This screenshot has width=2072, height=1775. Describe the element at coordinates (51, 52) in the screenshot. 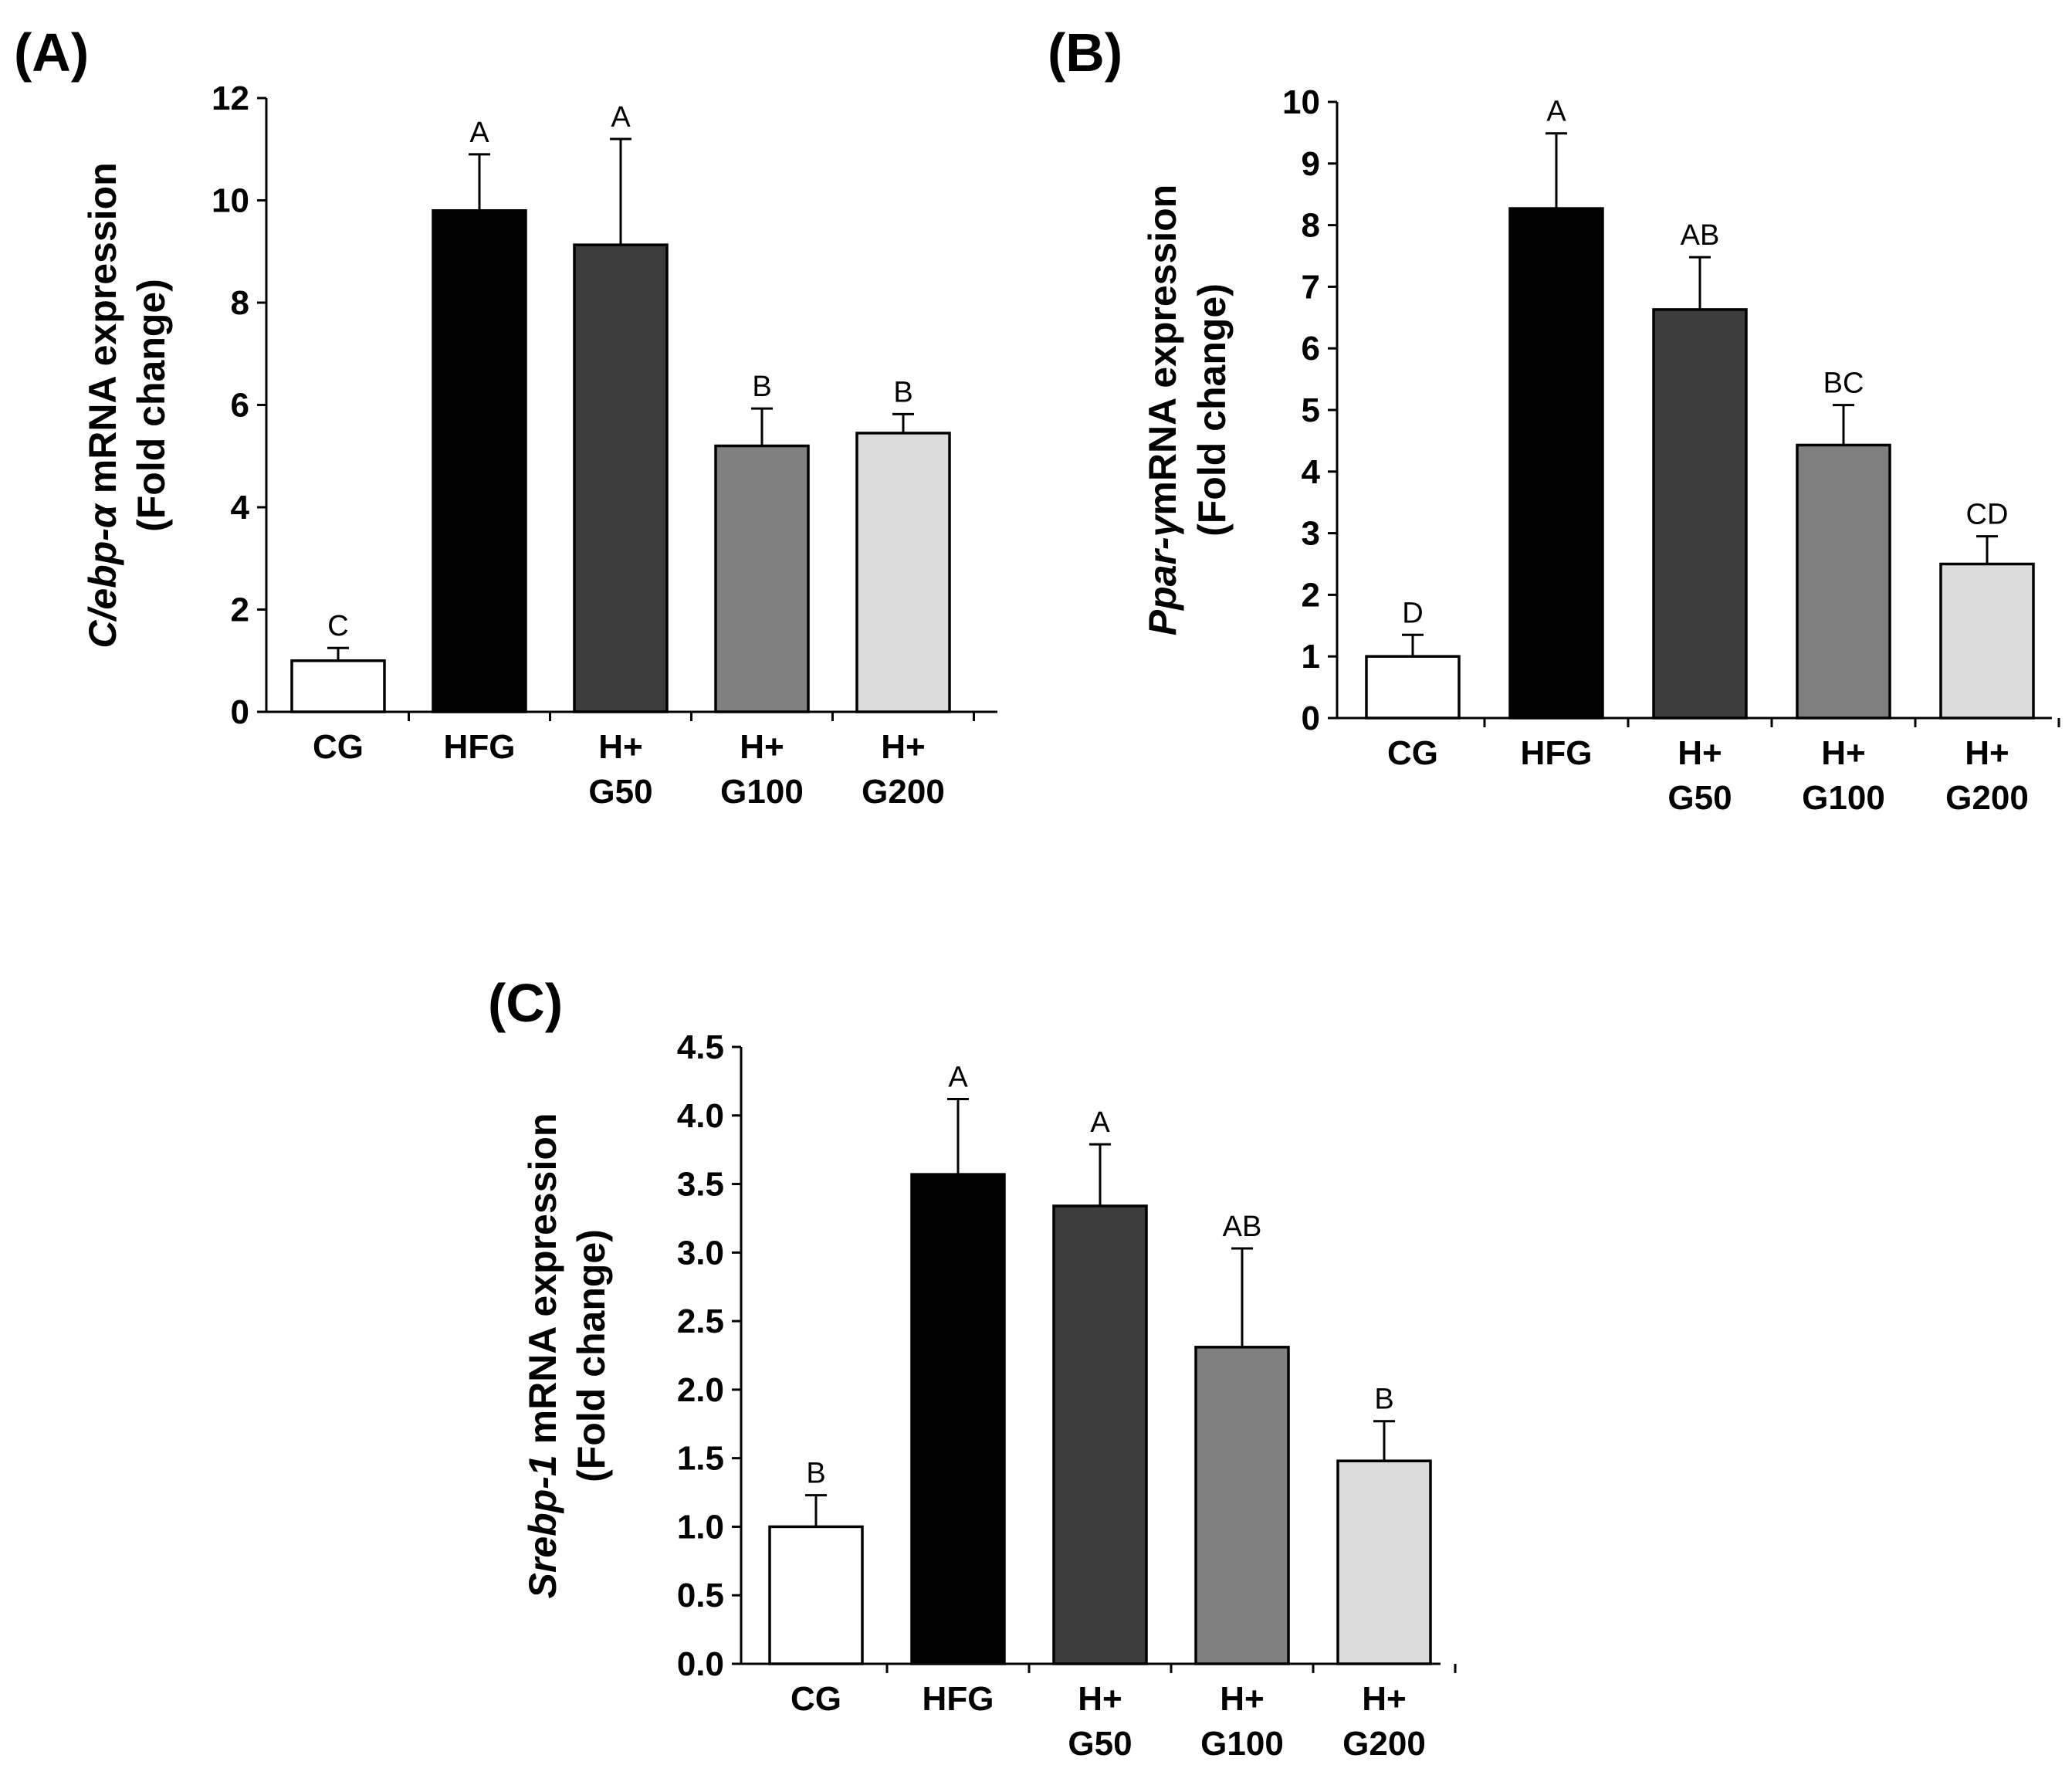

I see `panel-label: (A)` at that location.